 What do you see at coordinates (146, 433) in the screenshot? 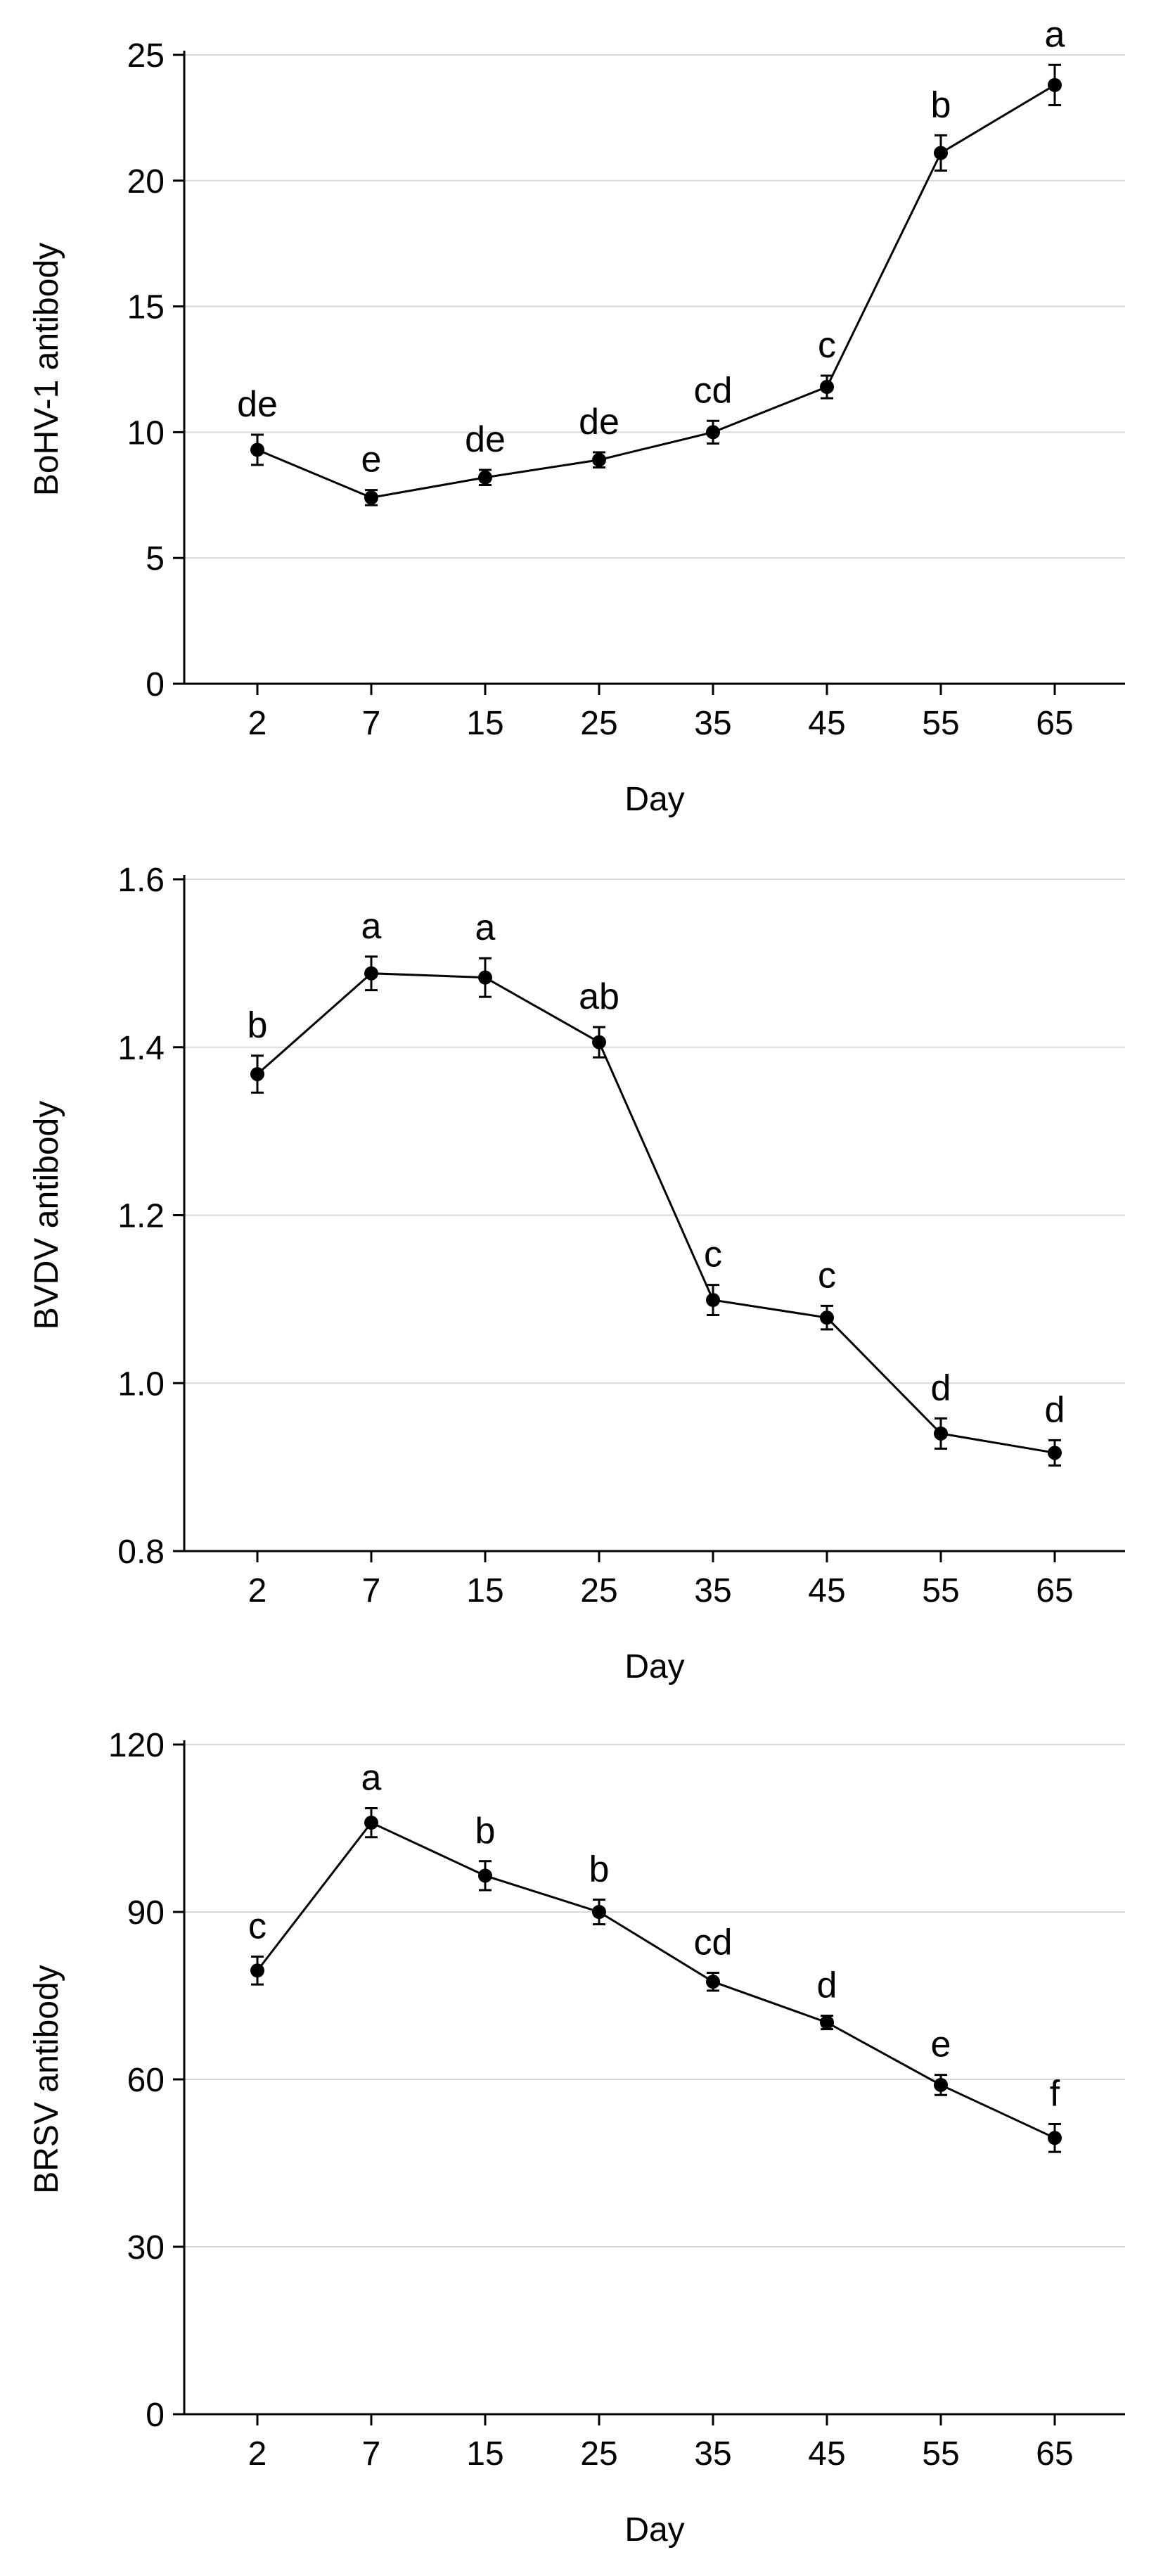
I see `y-tick-label: 10` at bounding box center [146, 433].